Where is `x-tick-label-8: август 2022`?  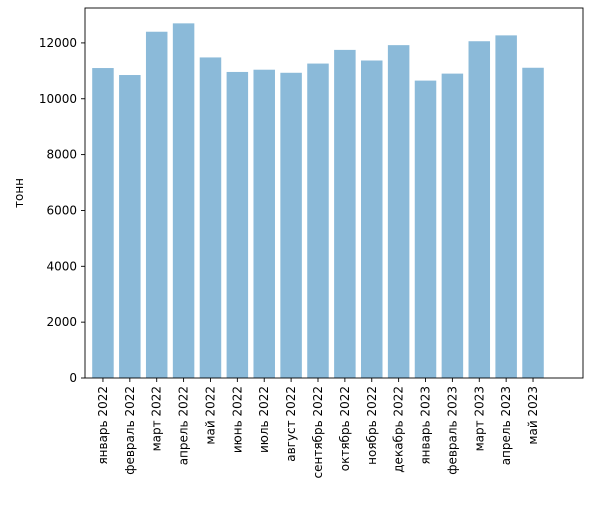
x-tick-label-8: август 2022 is located at coordinates (291, 424).